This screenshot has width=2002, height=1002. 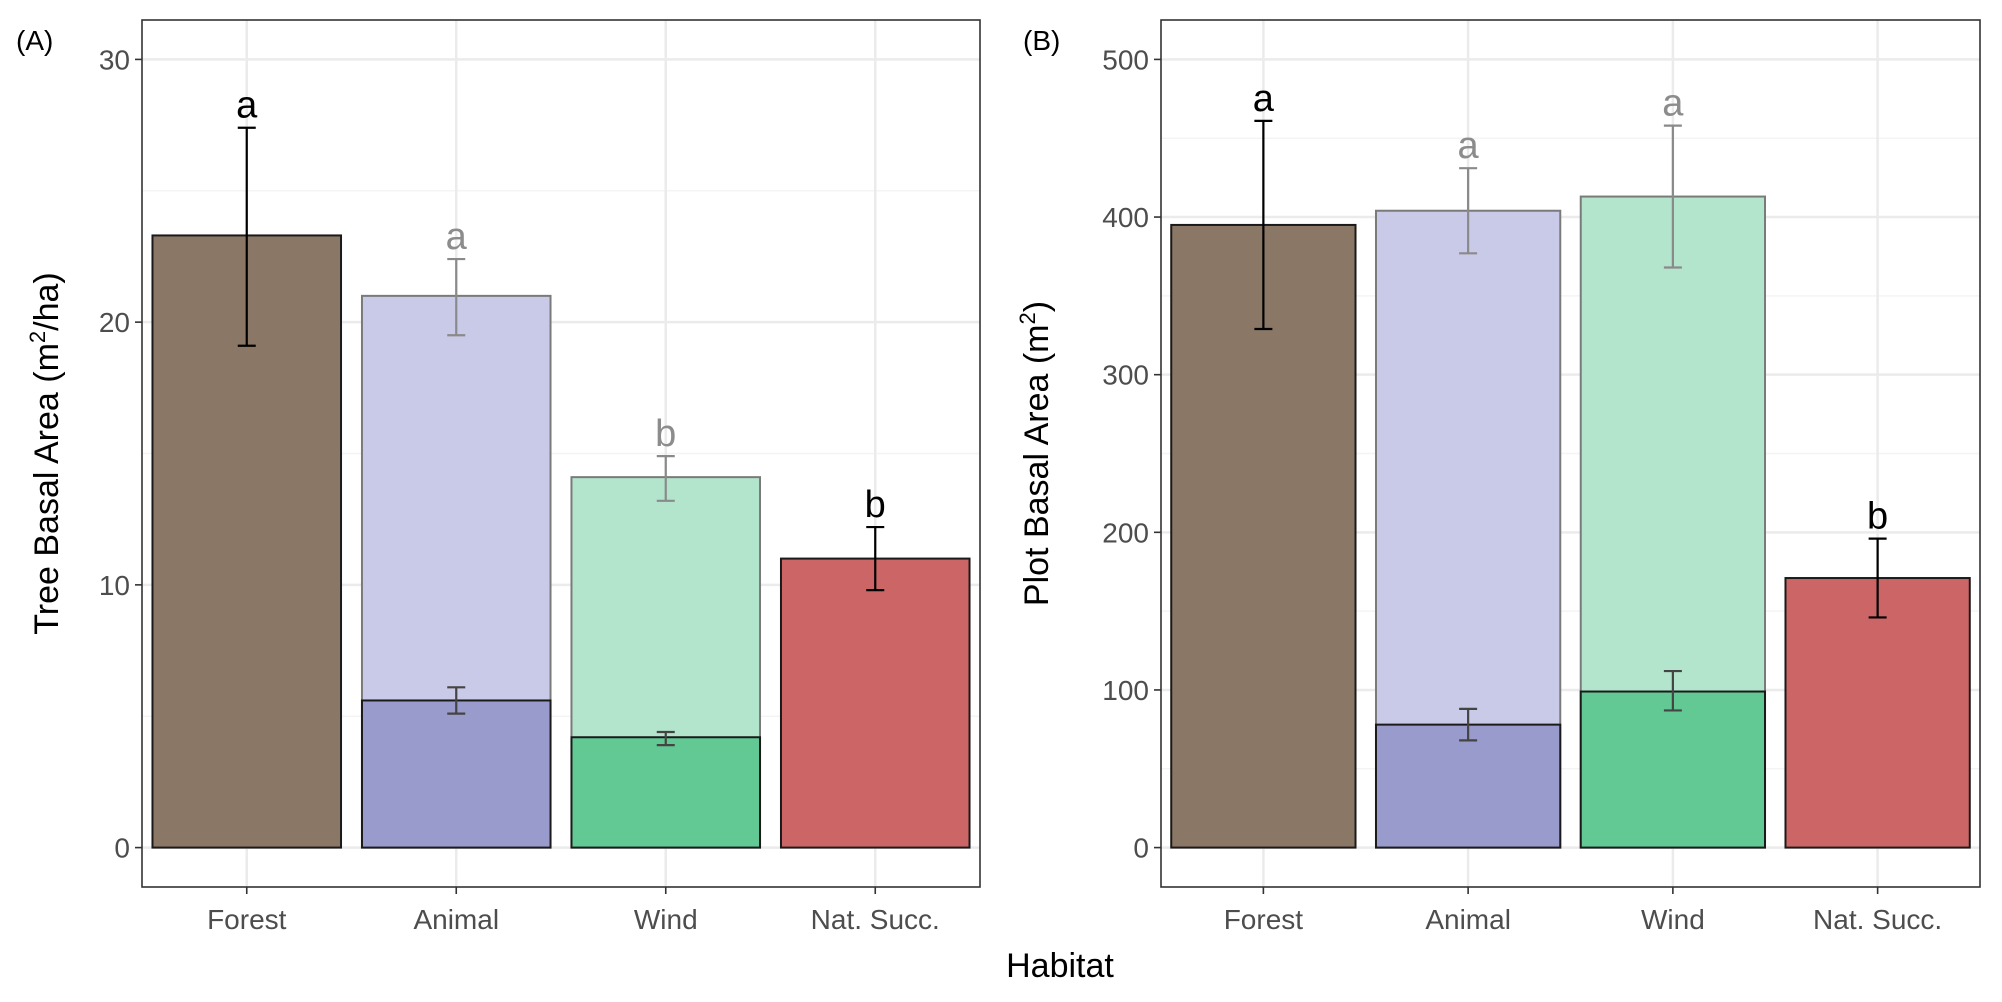 What do you see at coordinates (1125, 375) in the screenshot?
I see `y-tick-label: 300` at bounding box center [1125, 375].